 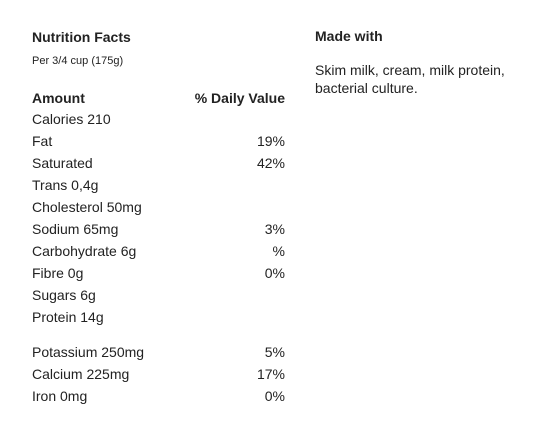 What do you see at coordinates (88, 352) in the screenshot?
I see `nutrient-name: Potassium 250mg` at bounding box center [88, 352].